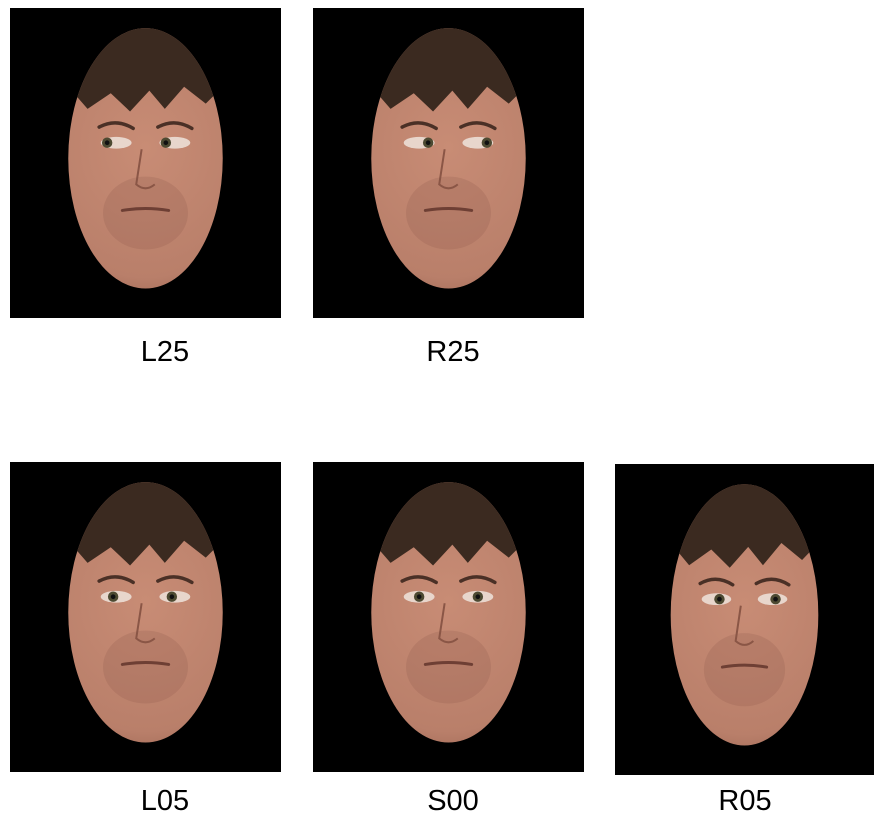 The width and height of the screenshot is (874, 834). I want to click on label-s00: S00, so click(453, 801).